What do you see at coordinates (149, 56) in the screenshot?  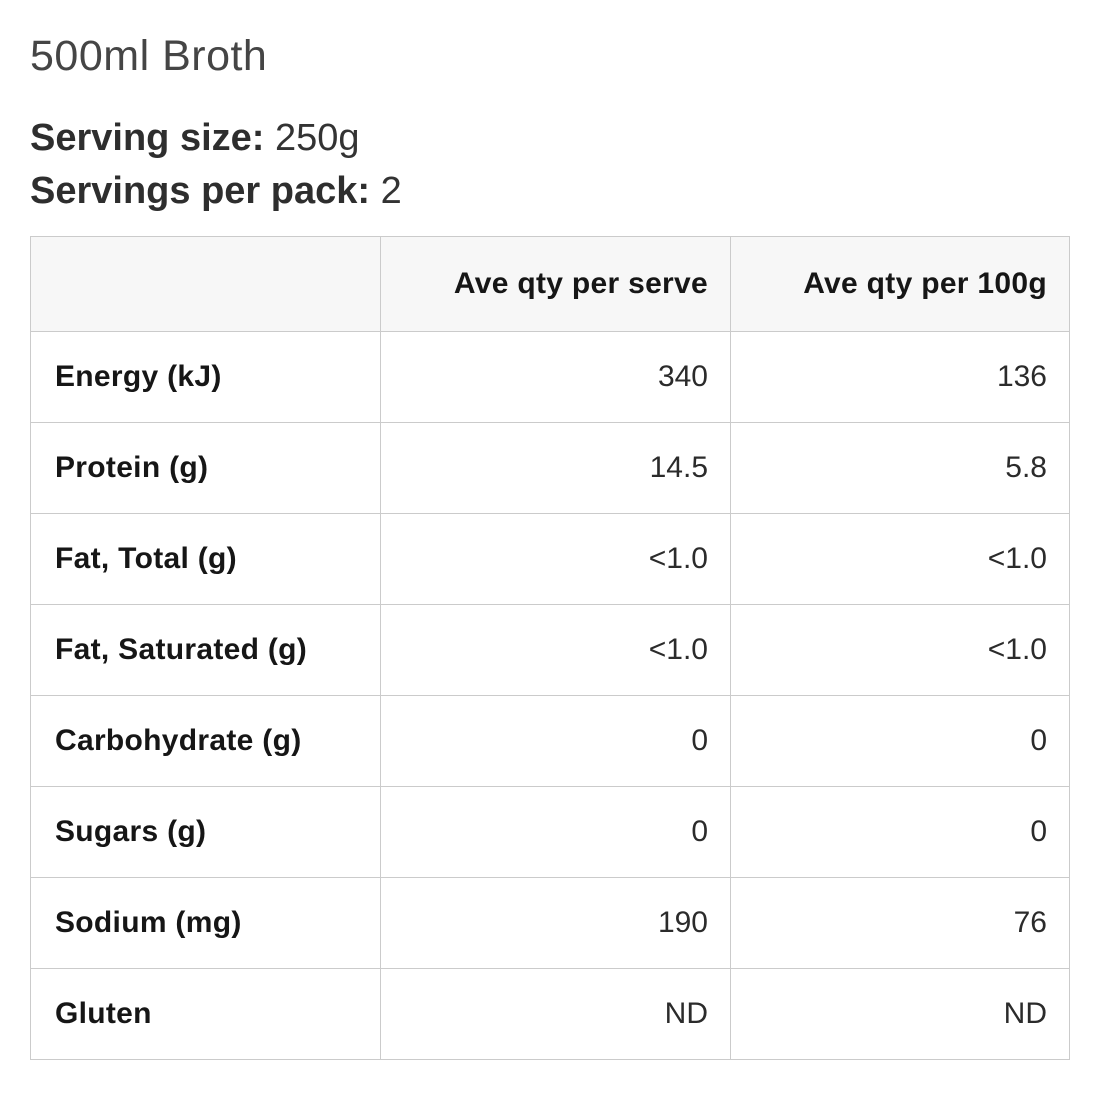 I see `product-title: 500ml Broth` at bounding box center [149, 56].